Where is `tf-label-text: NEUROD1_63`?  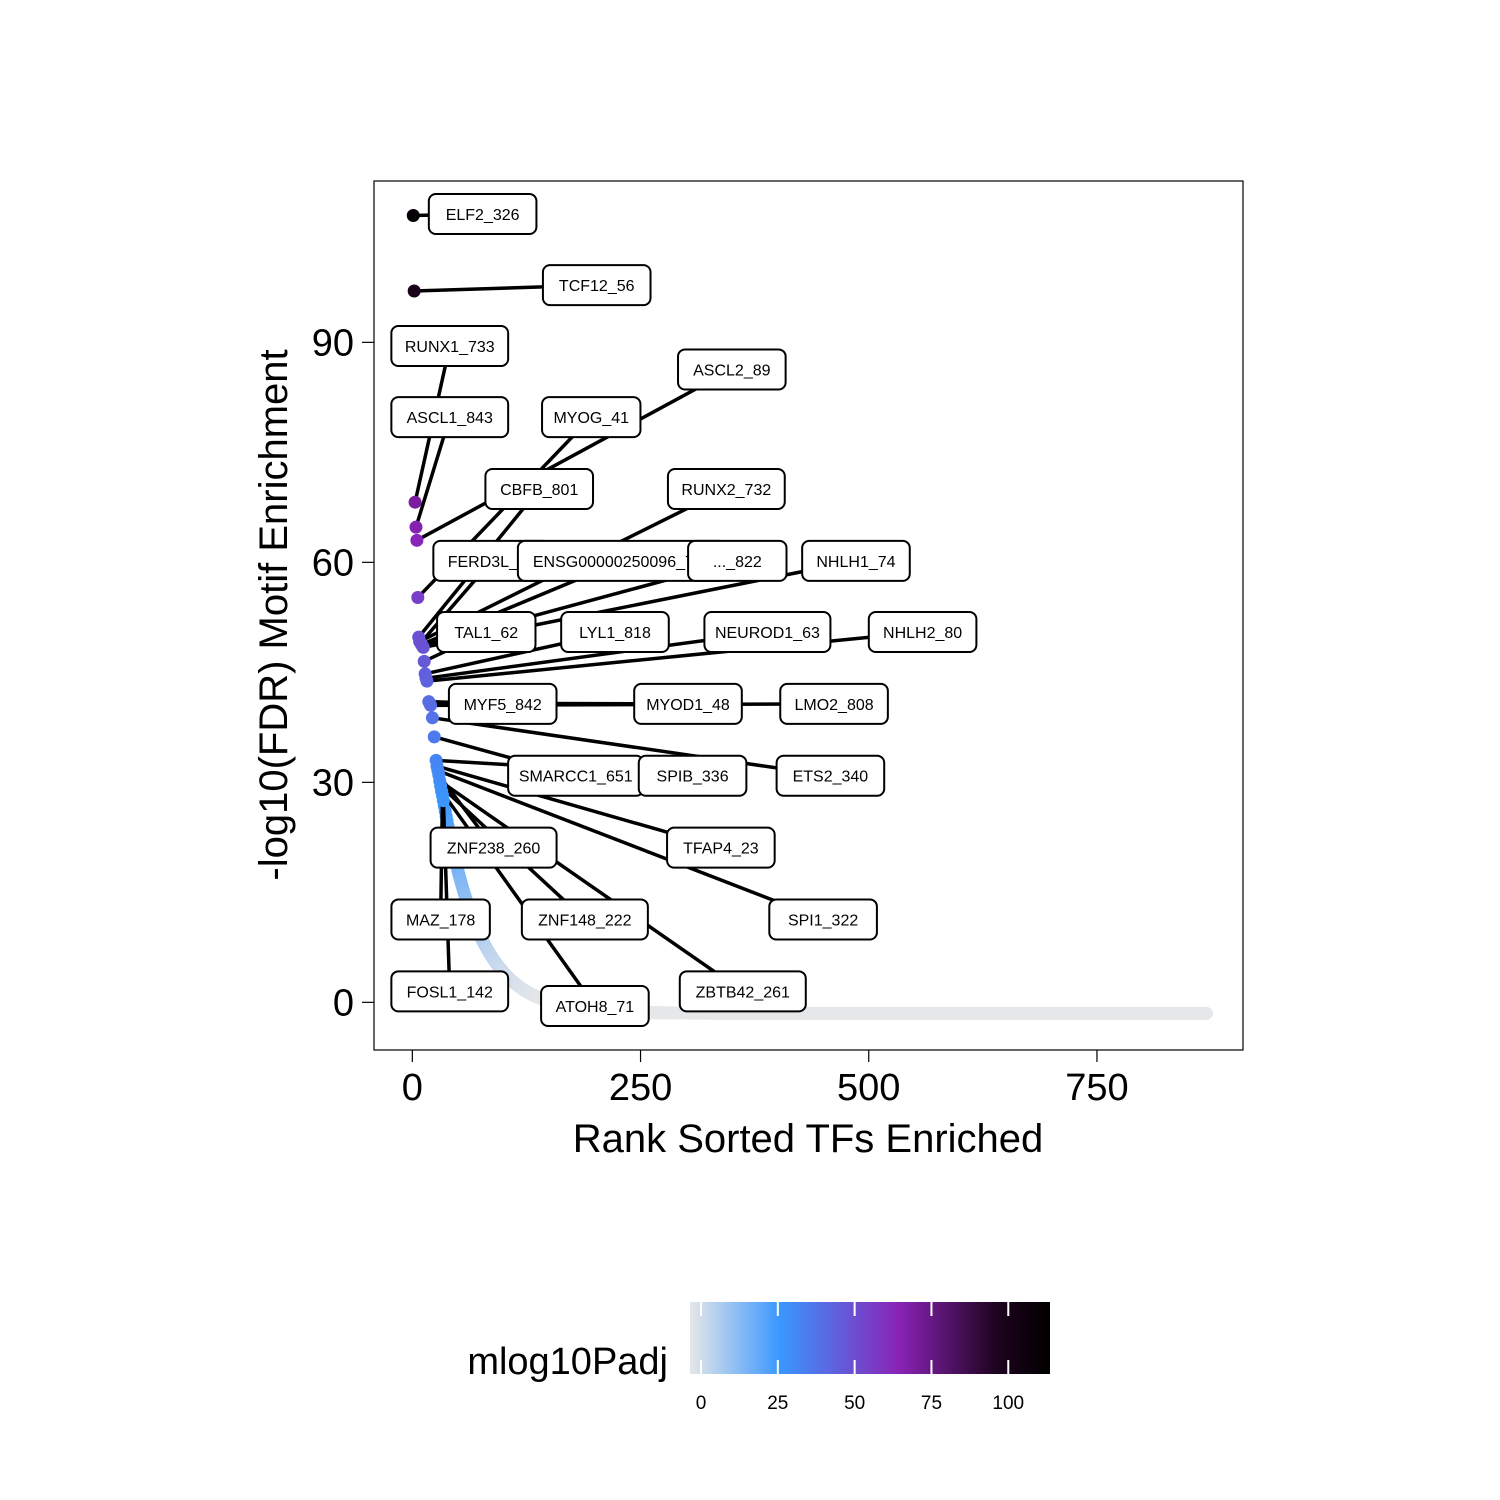
tf-label-text: NEUROD1_63 is located at coordinates (767, 633).